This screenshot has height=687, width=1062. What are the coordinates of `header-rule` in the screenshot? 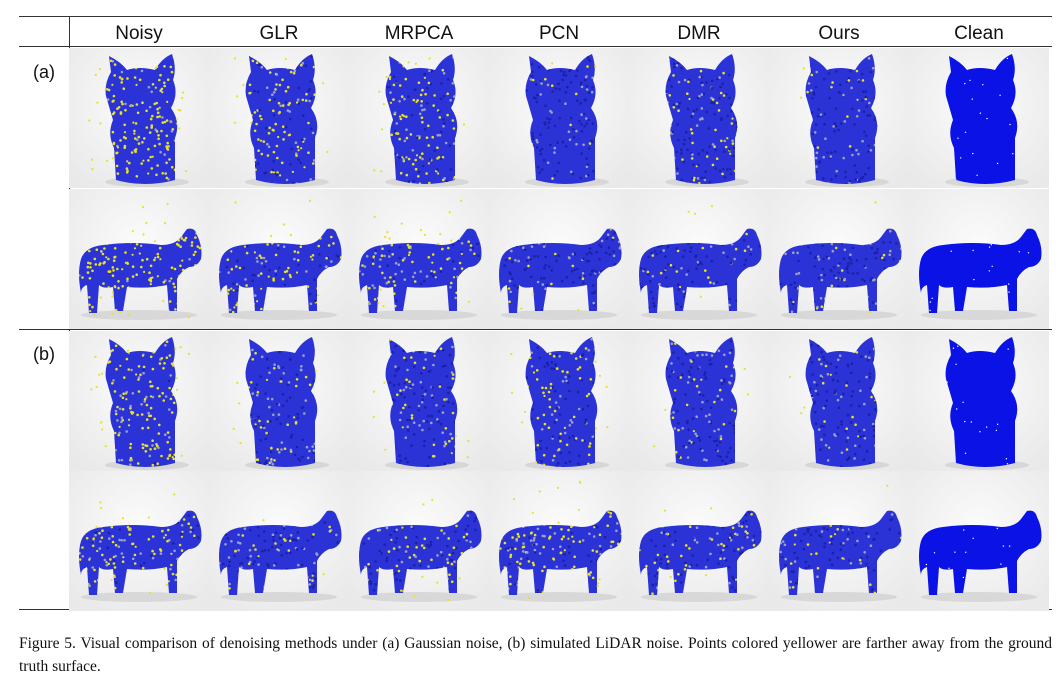 It's located at (535, 46).